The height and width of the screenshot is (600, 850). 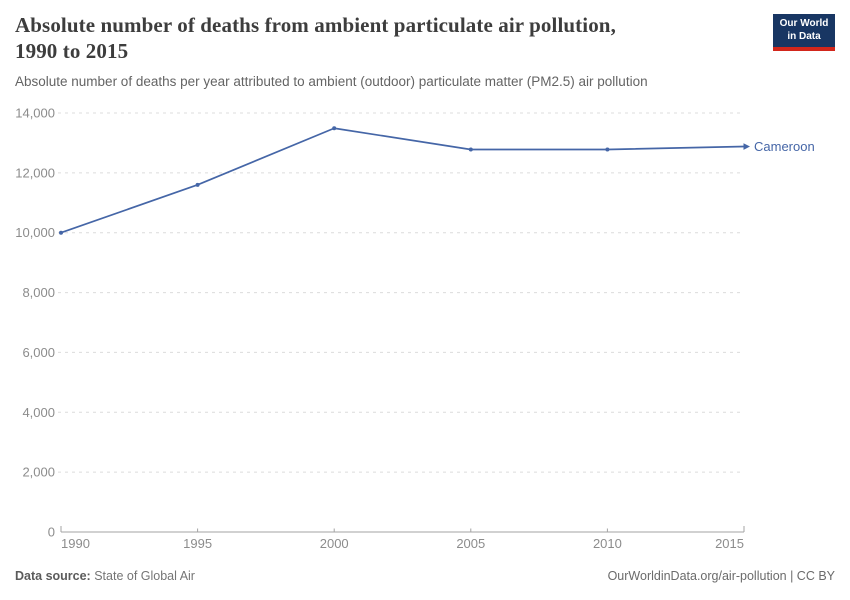 What do you see at coordinates (607, 543) in the screenshot?
I see `x-tick-label: 2010` at bounding box center [607, 543].